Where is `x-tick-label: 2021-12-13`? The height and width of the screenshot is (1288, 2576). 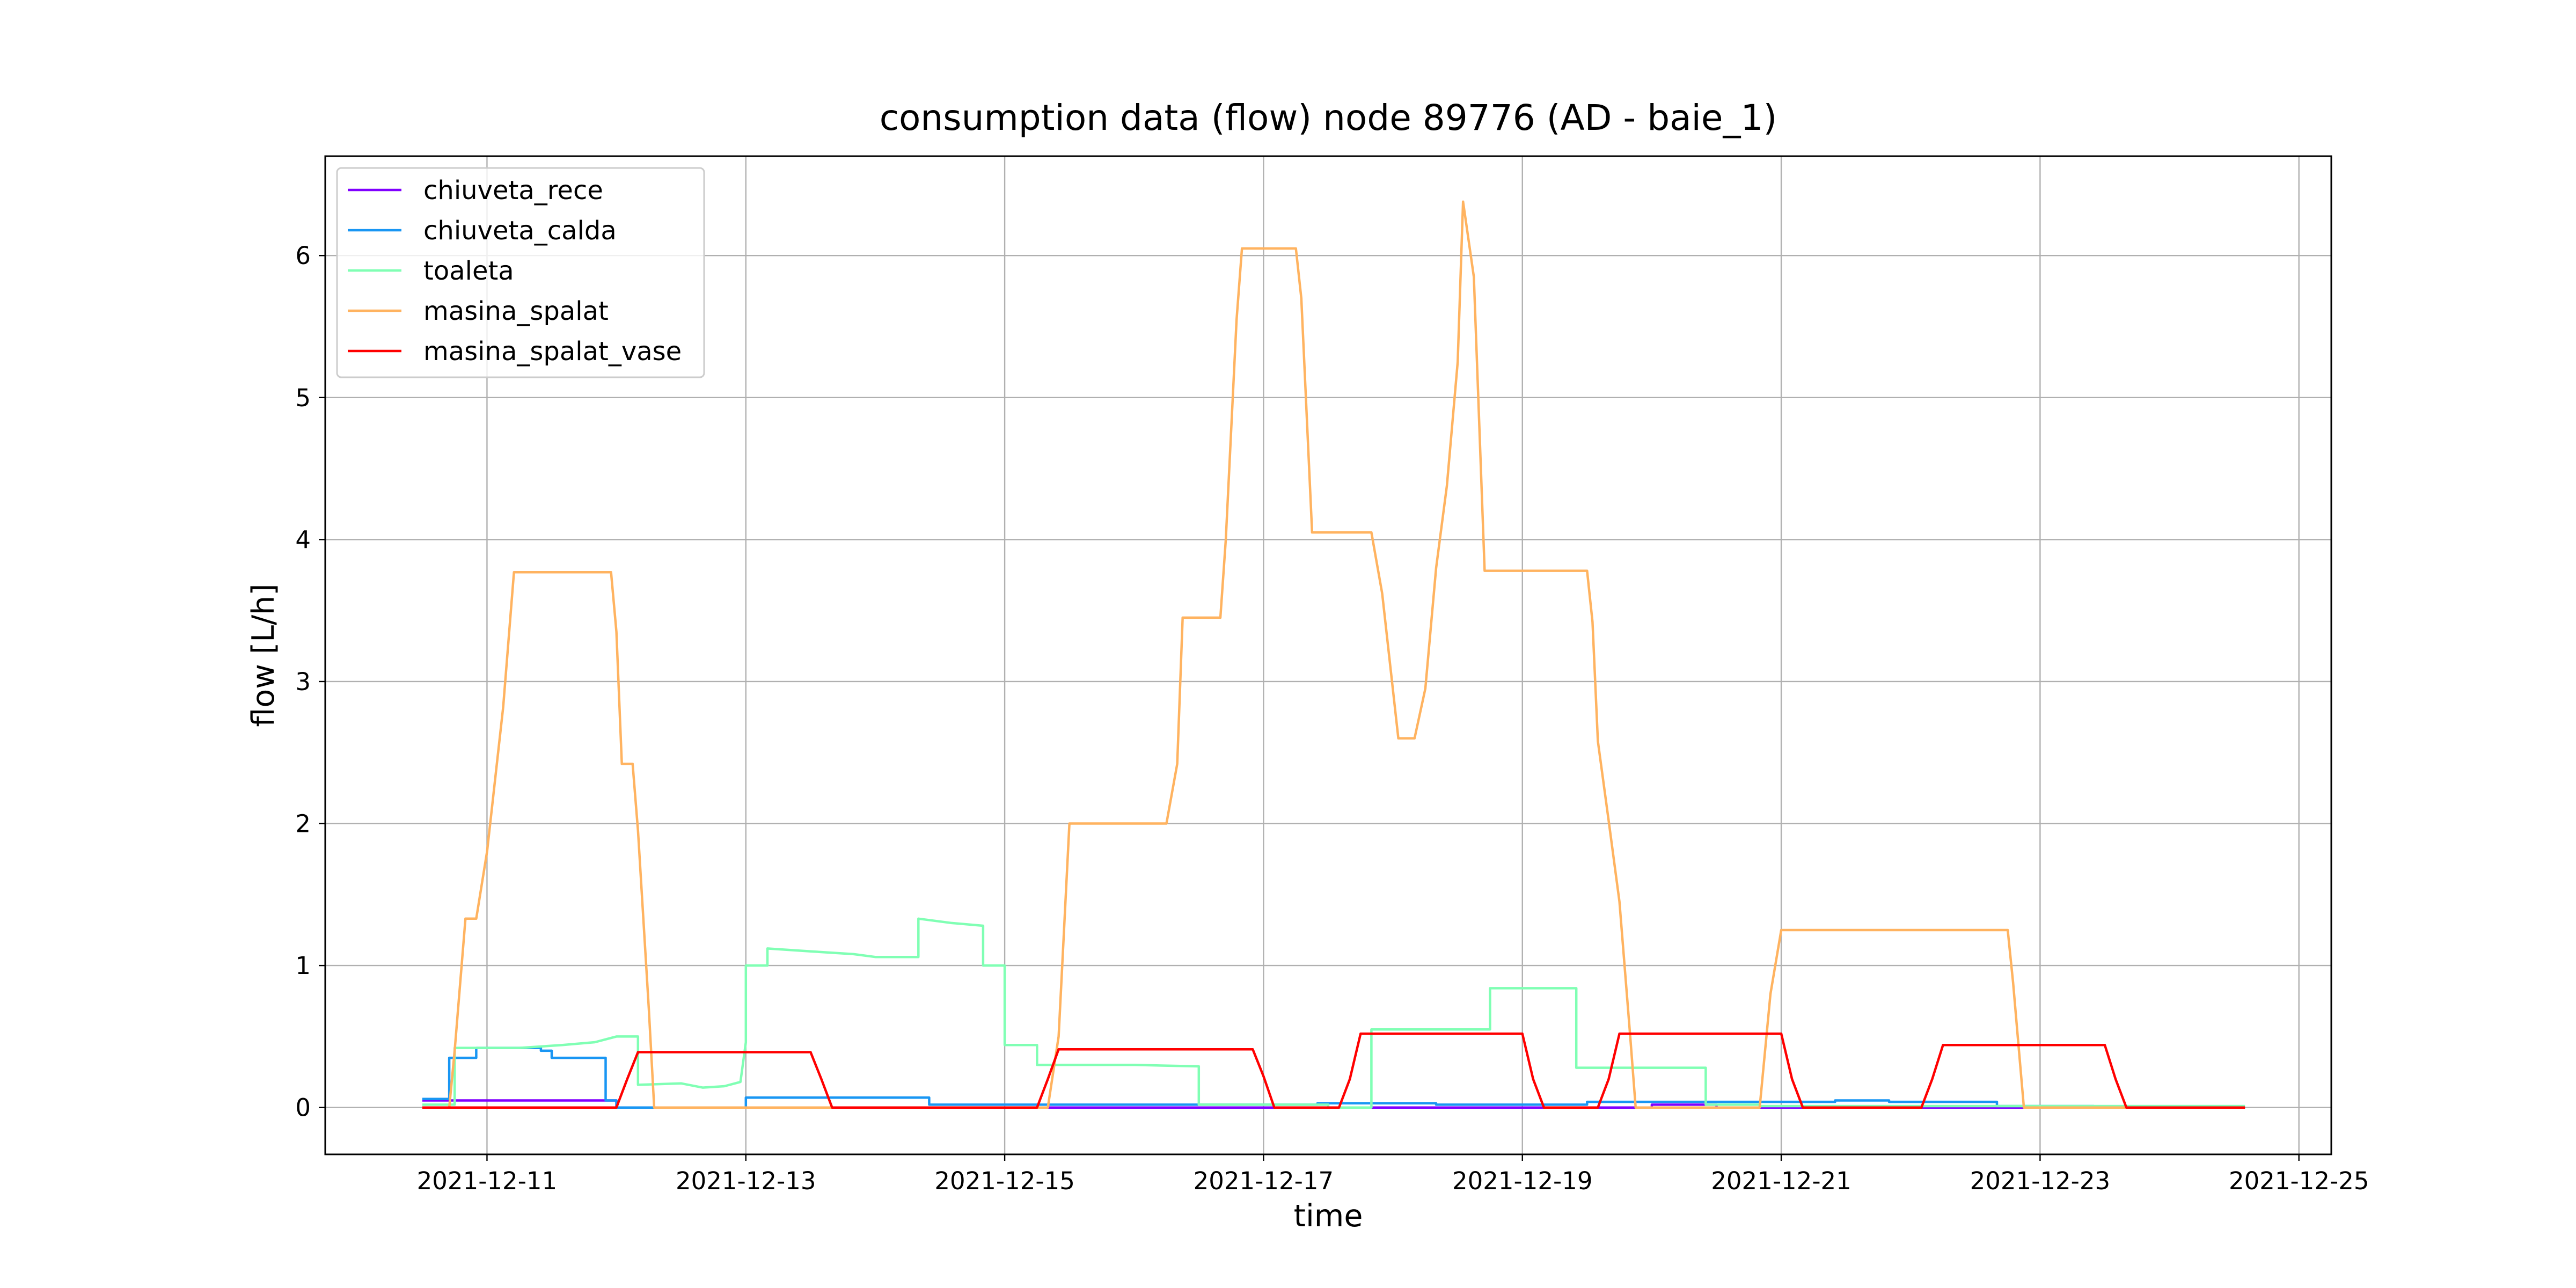 x-tick-label: 2021-12-13 is located at coordinates (746, 1181).